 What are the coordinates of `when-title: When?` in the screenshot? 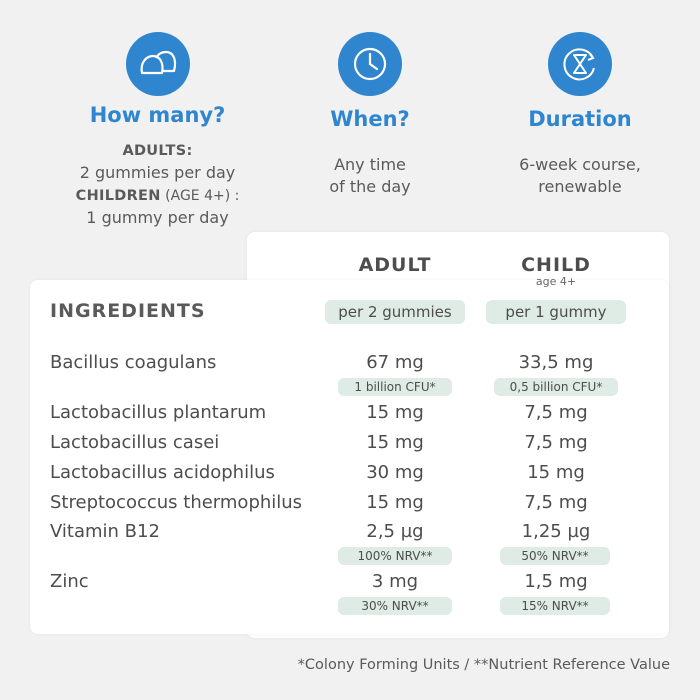 It's located at (370, 119).